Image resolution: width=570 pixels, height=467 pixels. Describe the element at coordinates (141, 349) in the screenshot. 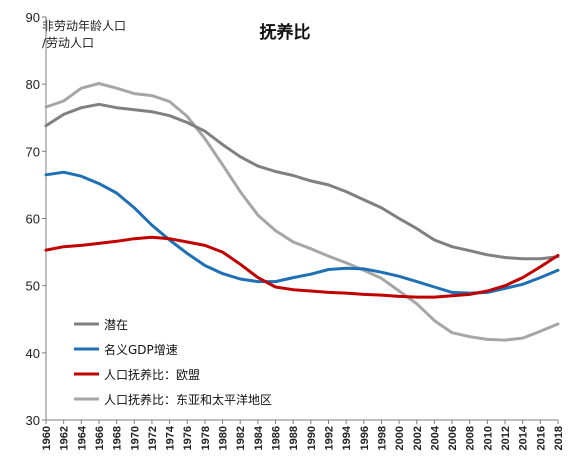

I see `legend-label-1: 名义GDP增速` at that location.